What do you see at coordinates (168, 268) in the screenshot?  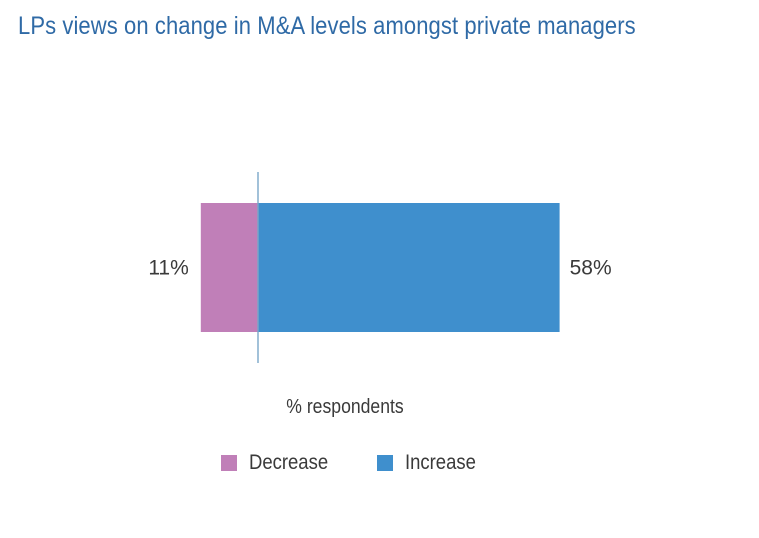 I see `data-label-decrease: 11%` at bounding box center [168, 268].